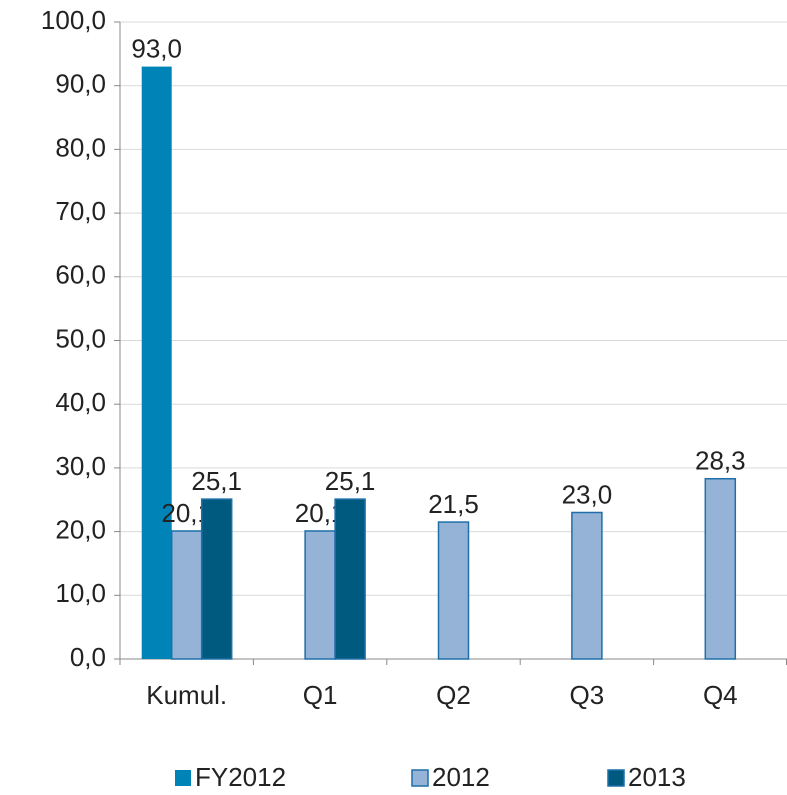 The width and height of the screenshot is (787, 795). I want to click on legend-label: 2012, so click(461, 777).